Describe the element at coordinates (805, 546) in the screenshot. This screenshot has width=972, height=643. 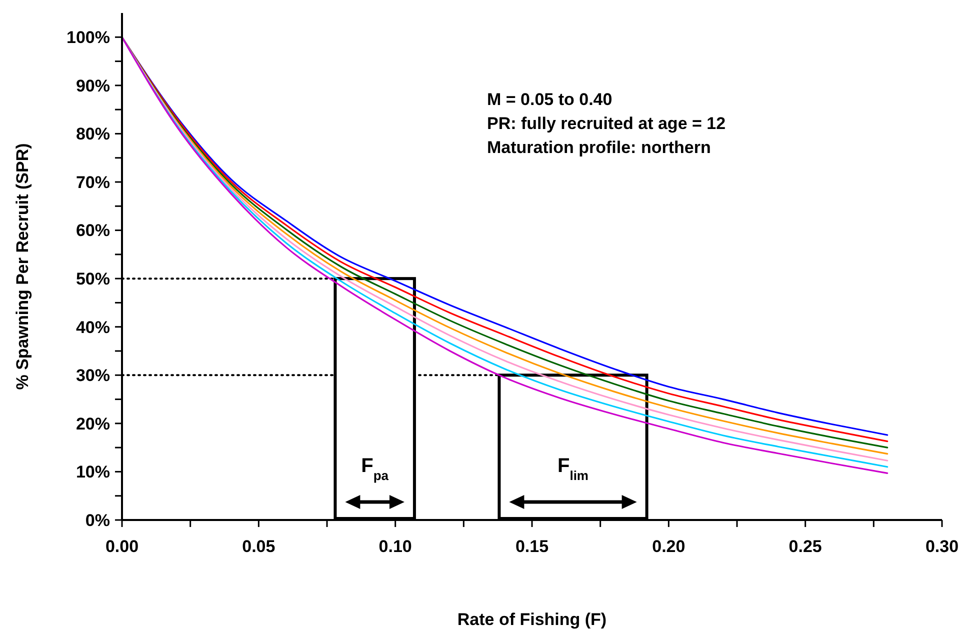
I see `x-tick-label: 0.25` at that location.